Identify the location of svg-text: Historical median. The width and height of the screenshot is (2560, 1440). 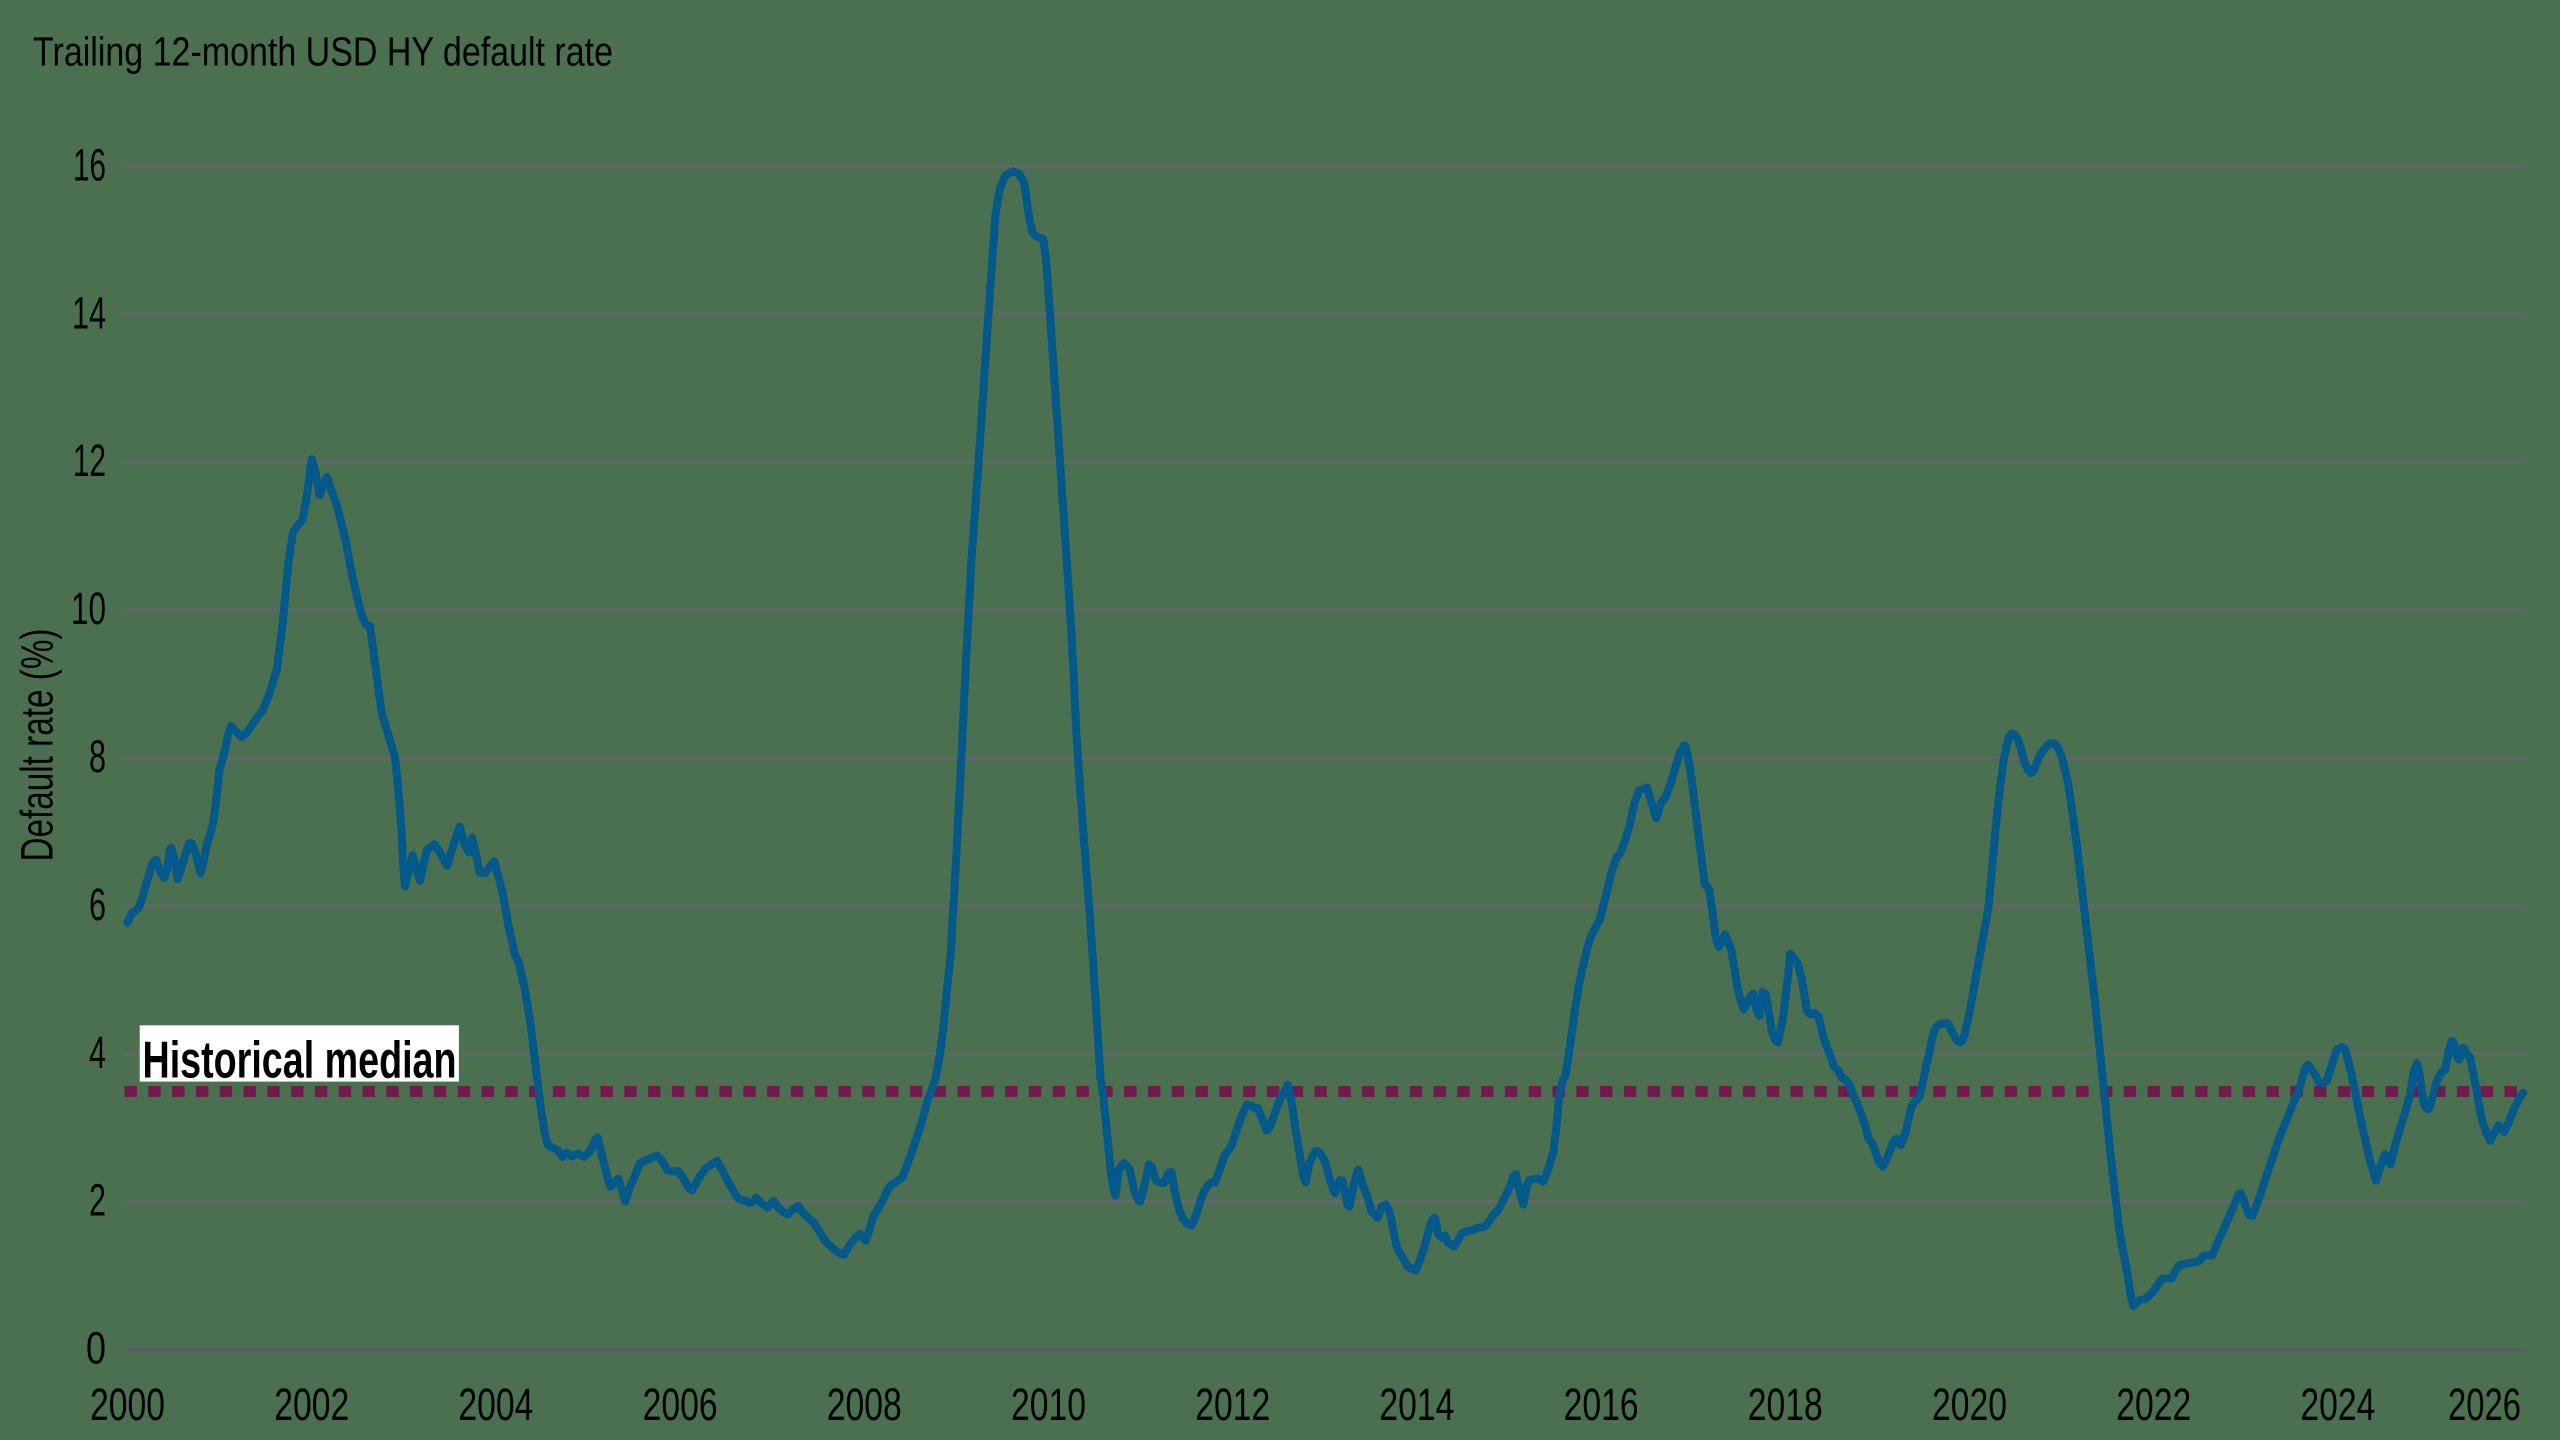
(300, 1061).